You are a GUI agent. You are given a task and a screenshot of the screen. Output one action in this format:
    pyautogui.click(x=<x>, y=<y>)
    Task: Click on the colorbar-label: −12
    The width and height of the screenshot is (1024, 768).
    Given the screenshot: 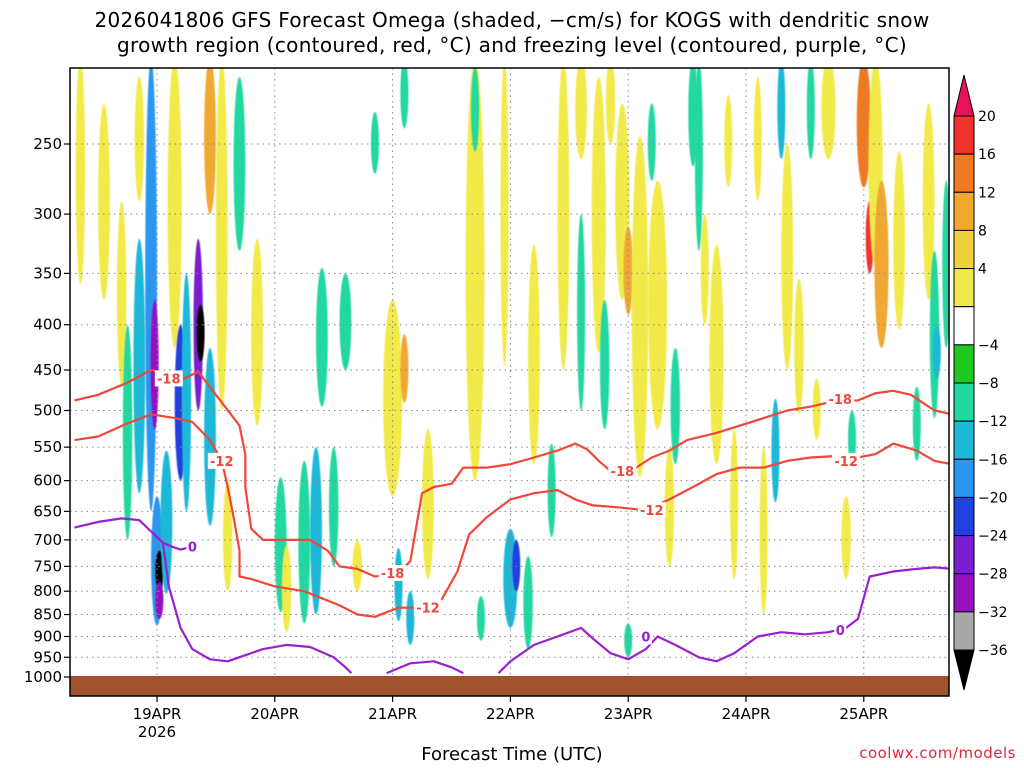 What is the action you would take?
    pyautogui.click(x=993, y=422)
    